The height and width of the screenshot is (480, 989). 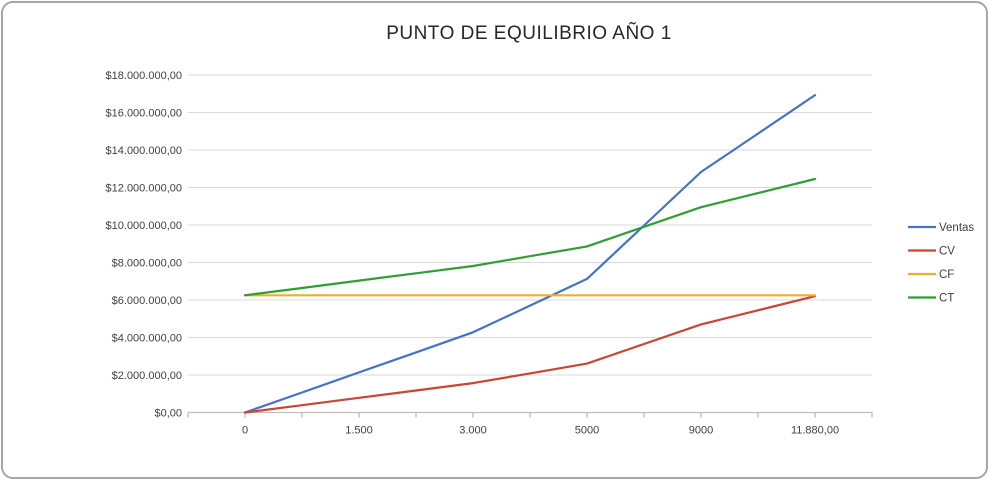 I want to click on legend-label: CV, so click(x=947, y=252).